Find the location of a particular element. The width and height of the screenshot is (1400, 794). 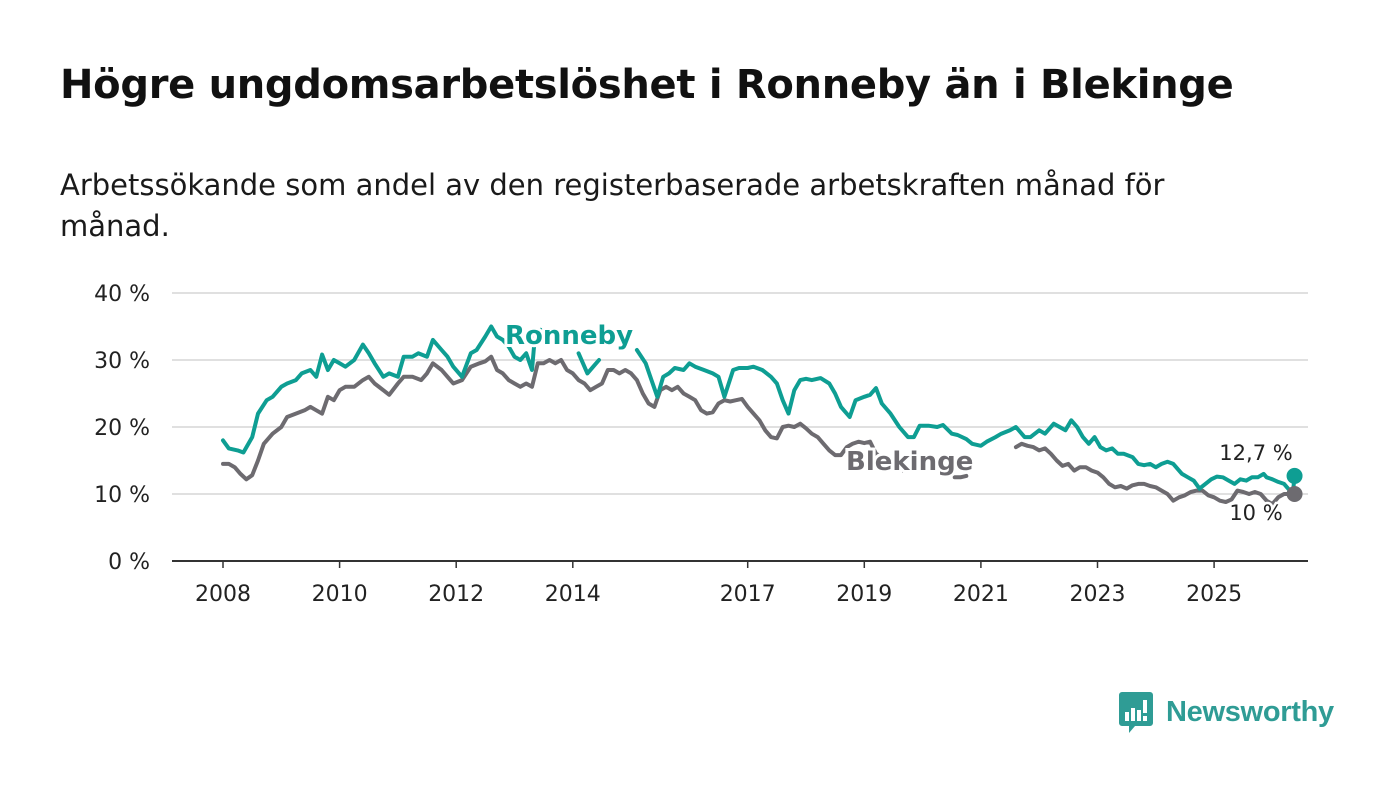

end-label-blekinge: 10 % is located at coordinates (1255, 513).